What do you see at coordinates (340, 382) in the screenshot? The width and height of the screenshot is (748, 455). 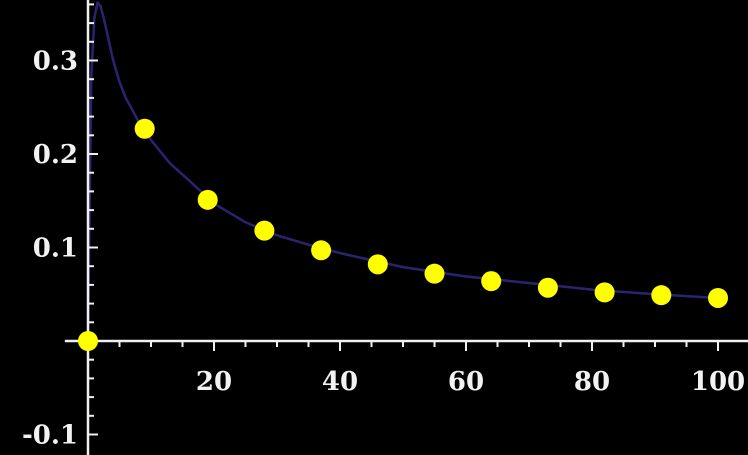 I see `x-tick-label: 40` at bounding box center [340, 382].